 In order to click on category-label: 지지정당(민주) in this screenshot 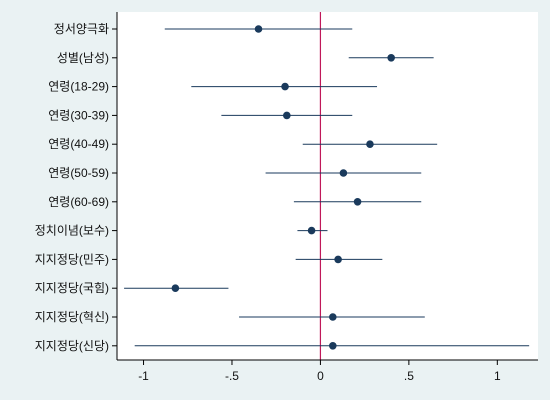, I will do `click(72, 259)`.